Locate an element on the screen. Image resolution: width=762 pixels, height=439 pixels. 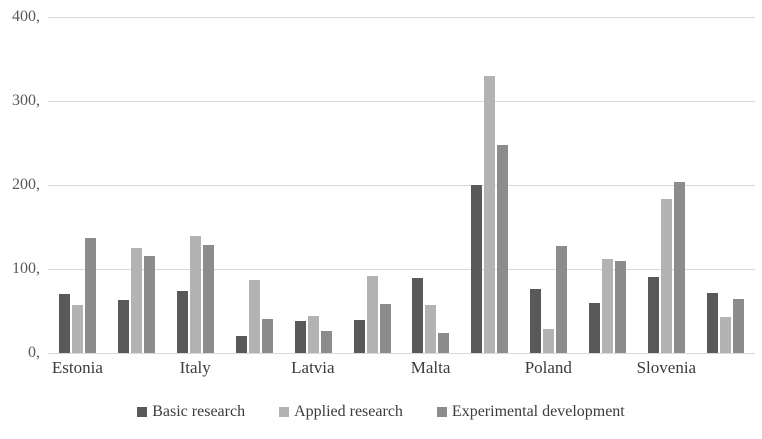
x-axis-label-malta: Malta is located at coordinates (430, 367).